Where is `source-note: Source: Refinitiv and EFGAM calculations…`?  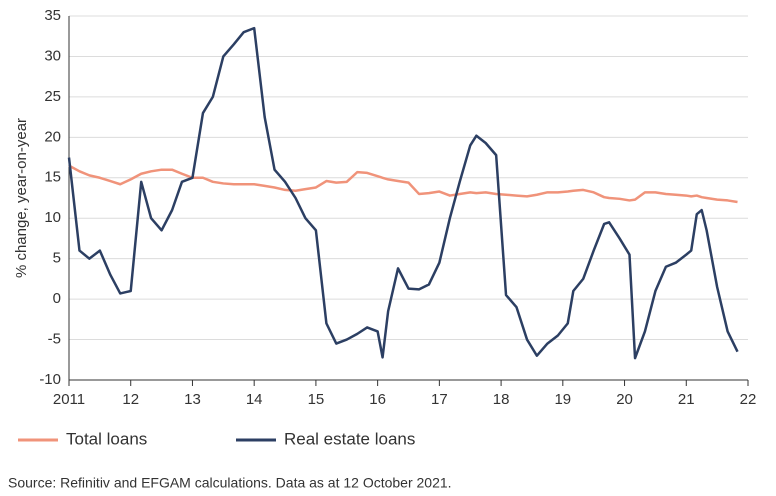 source-note: Source: Refinitiv and EFGAM calculations… is located at coordinates (230, 483).